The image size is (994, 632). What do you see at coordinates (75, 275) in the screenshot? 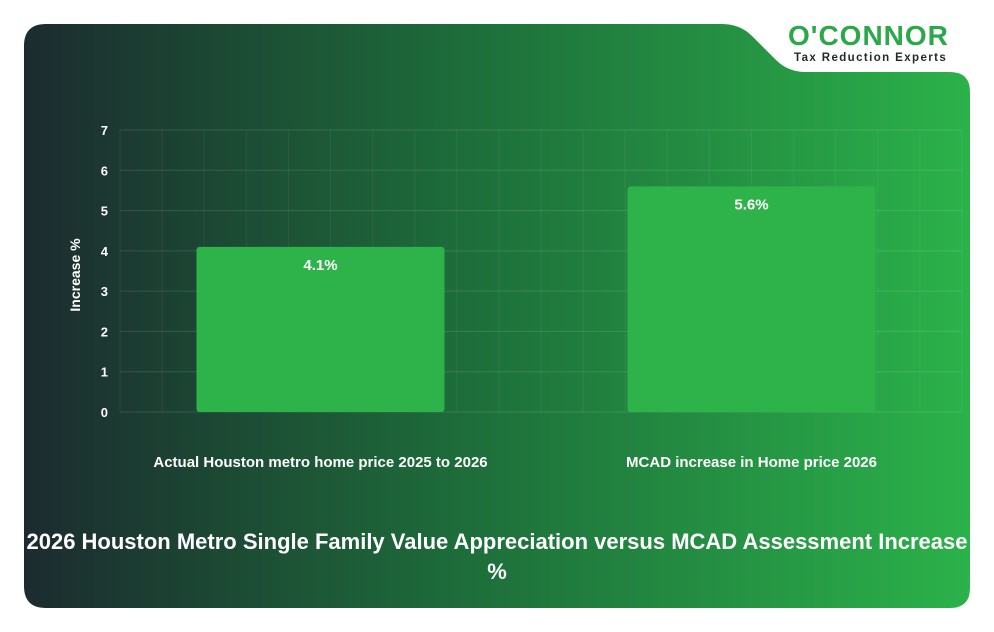
I see `y-axis-label: Increase %` at bounding box center [75, 275].